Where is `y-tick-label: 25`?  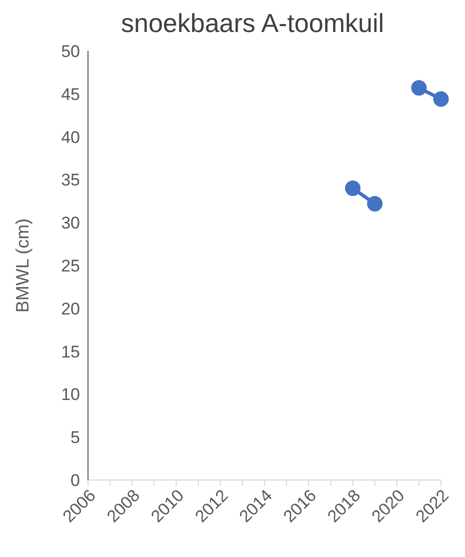 y-tick-label: 25 is located at coordinates (70, 266).